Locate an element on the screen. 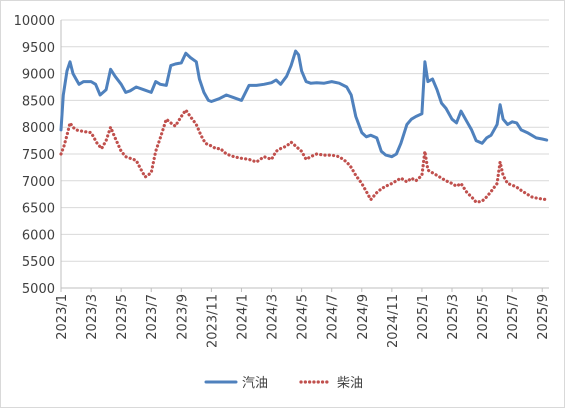  x-tick-label: 2025/1 is located at coordinates (423, 317).